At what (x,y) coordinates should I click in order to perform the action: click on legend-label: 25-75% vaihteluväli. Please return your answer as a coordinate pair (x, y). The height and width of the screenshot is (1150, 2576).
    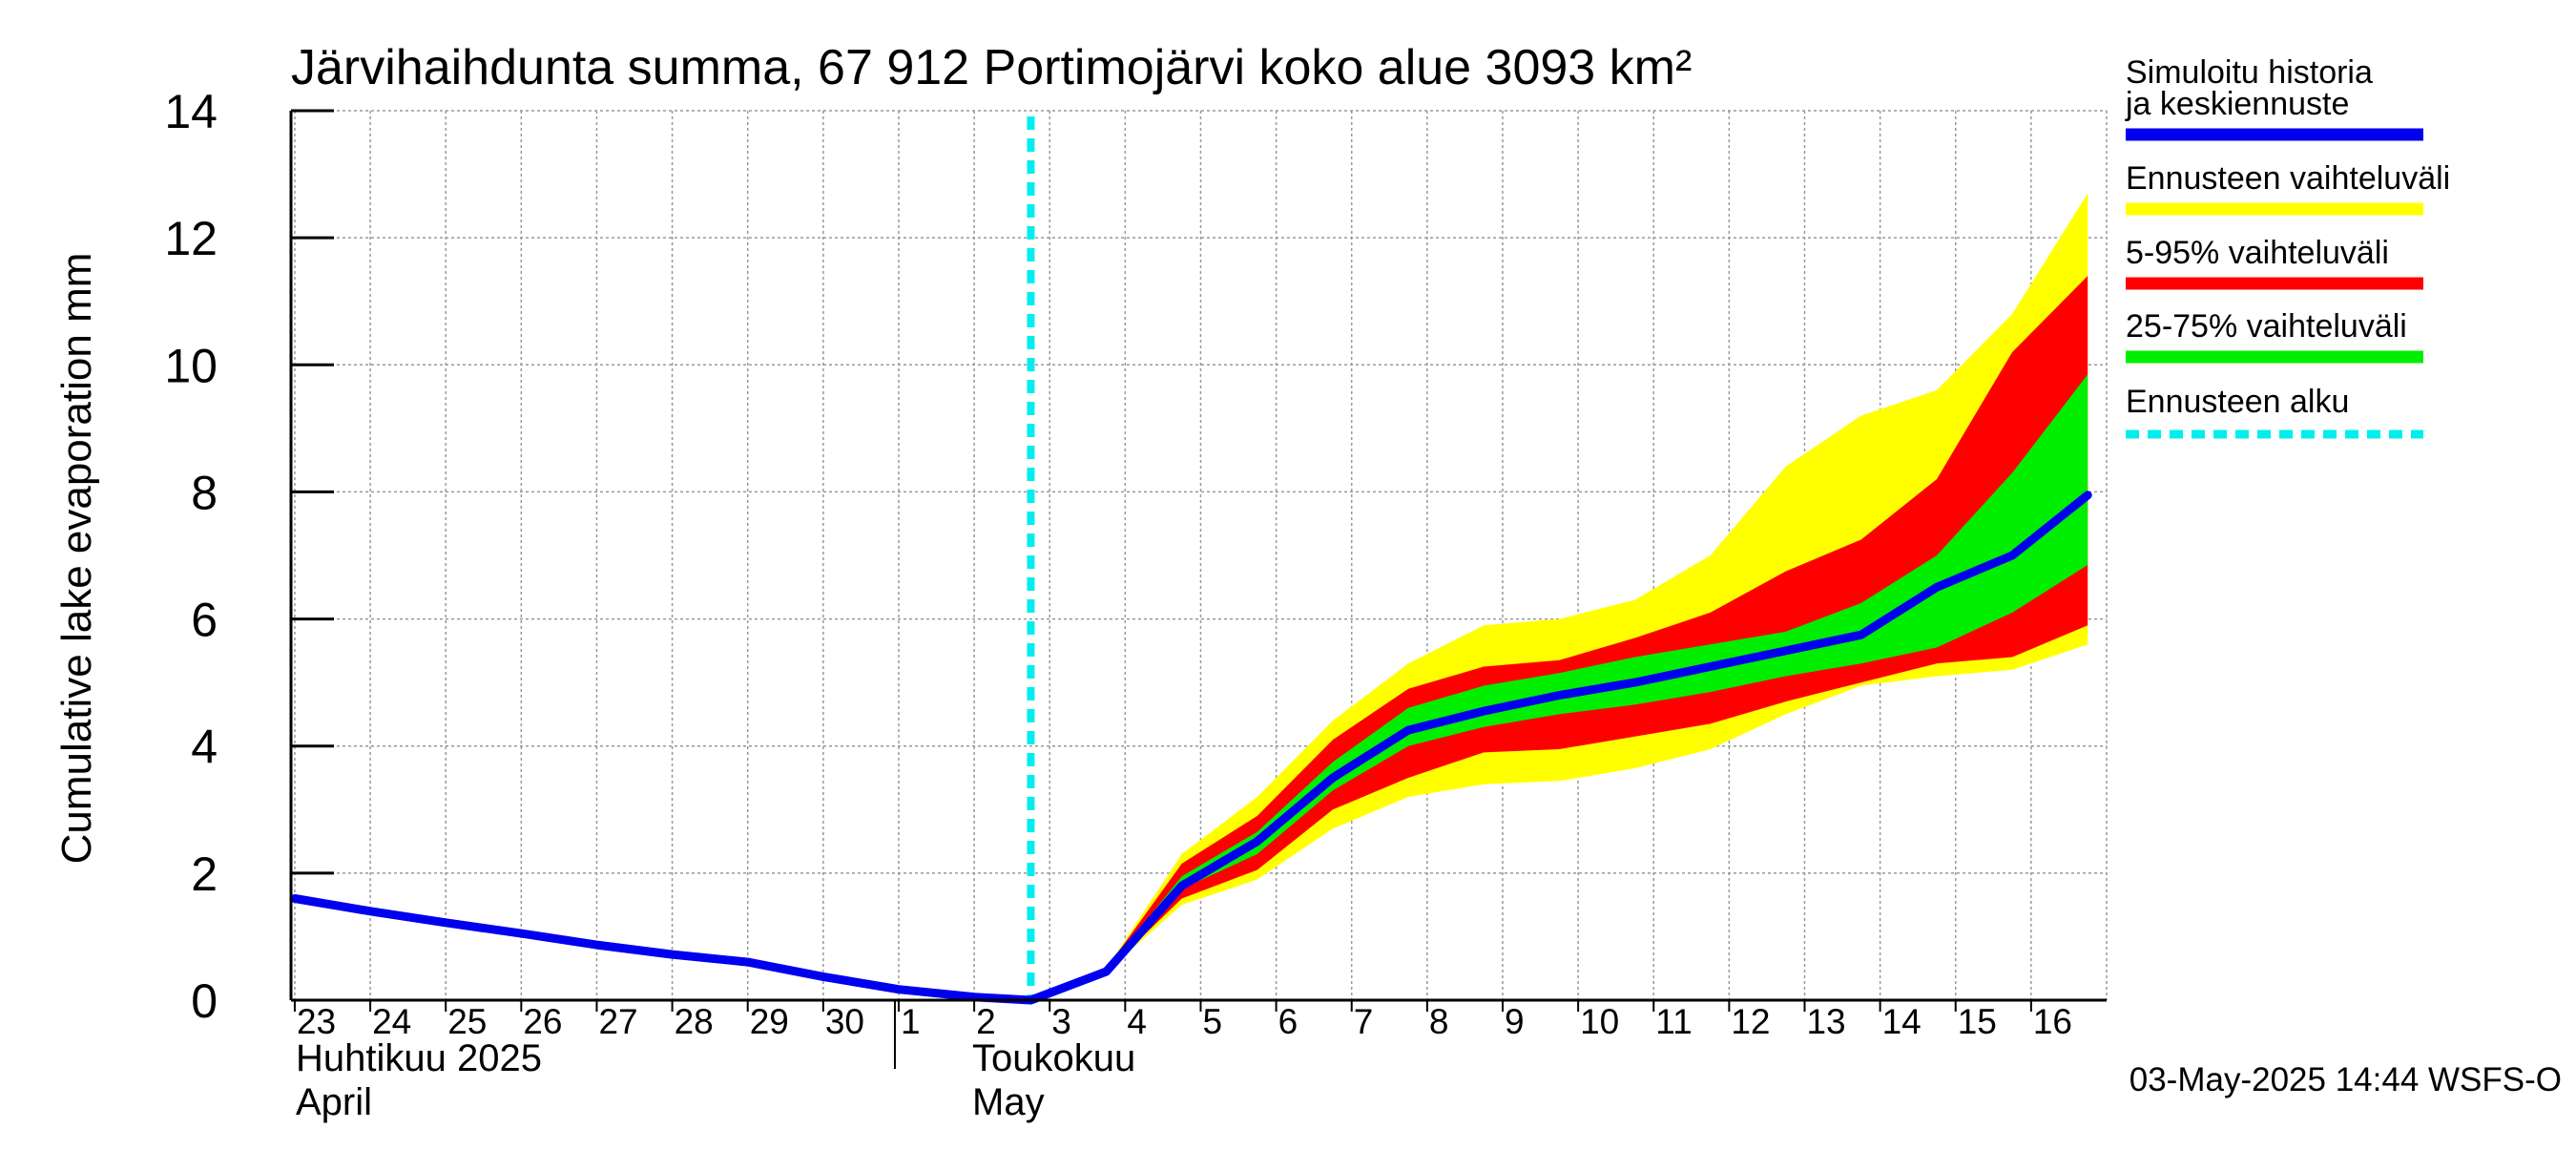
    Looking at the image, I should click on (2266, 326).